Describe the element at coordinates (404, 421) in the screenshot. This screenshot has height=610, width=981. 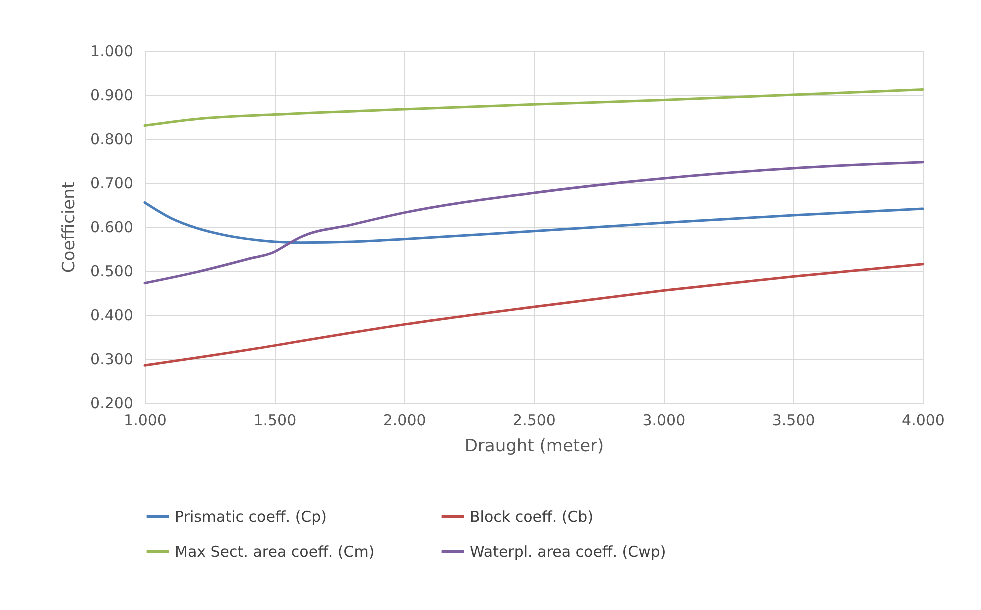
I see `x-tick-label: 2.000` at that location.